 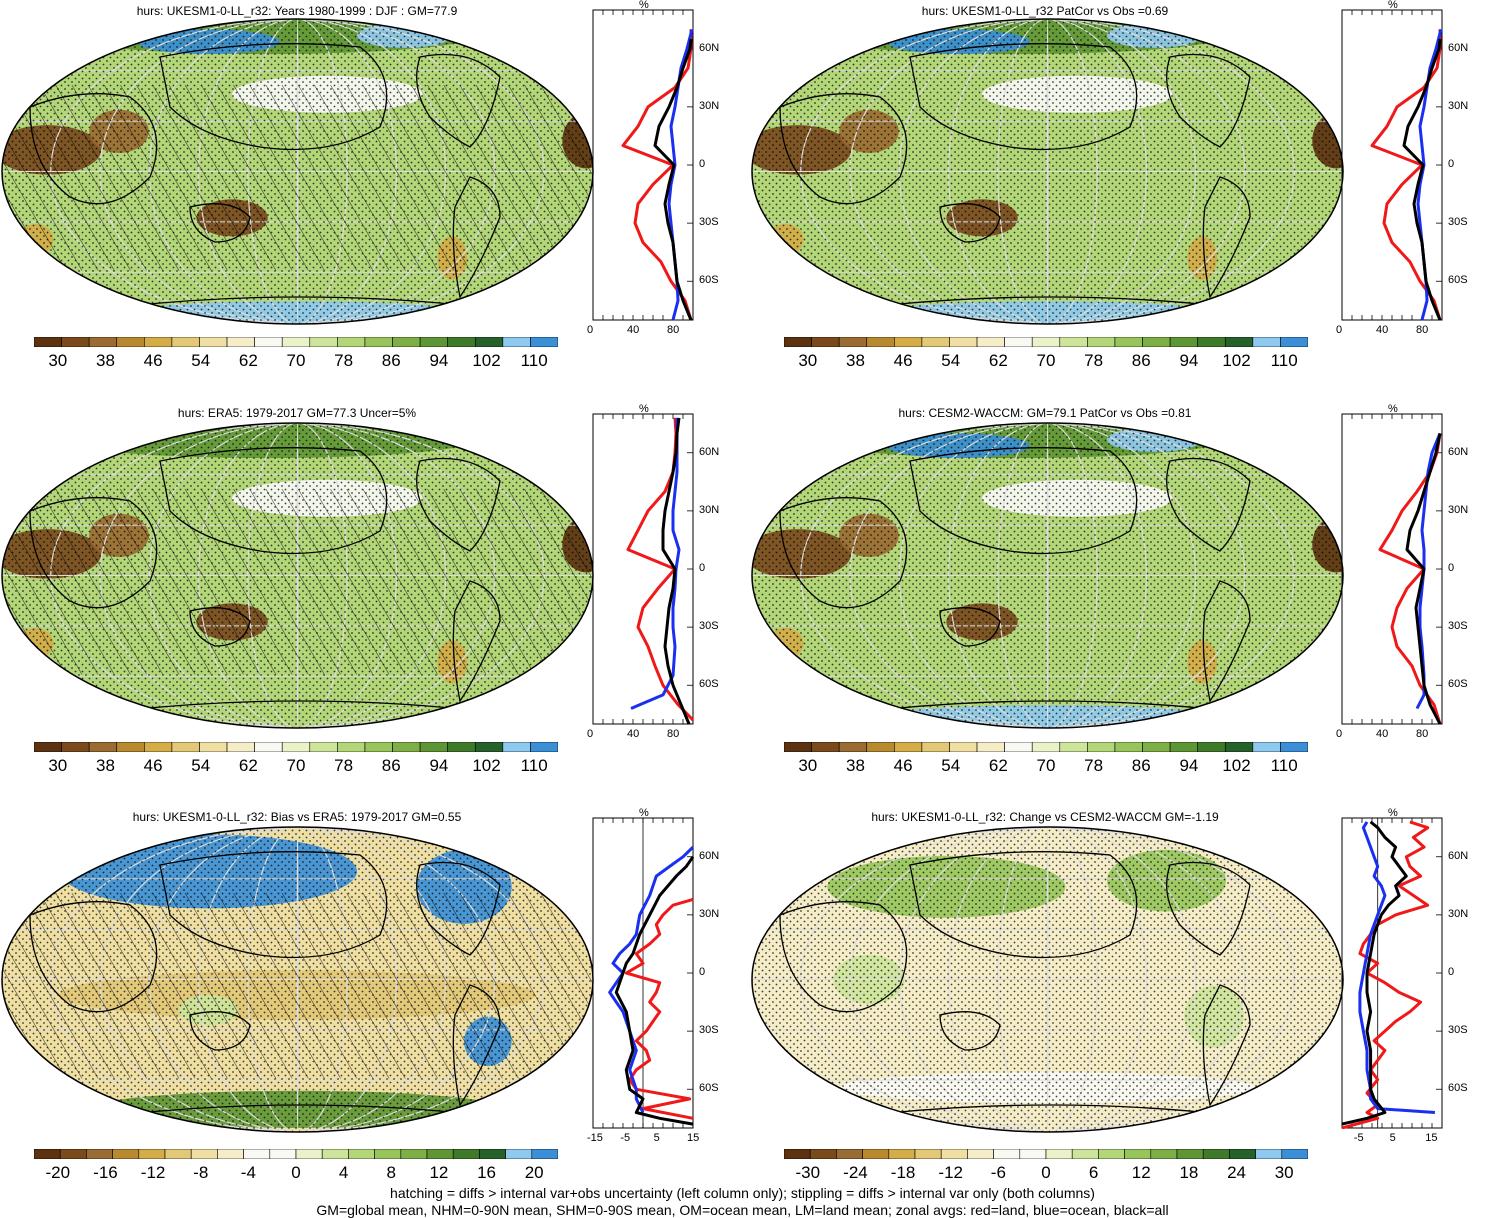 What do you see at coordinates (343, 1172) in the screenshot?
I see `colorbar-tick-label: 4` at bounding box center [343, 1172].